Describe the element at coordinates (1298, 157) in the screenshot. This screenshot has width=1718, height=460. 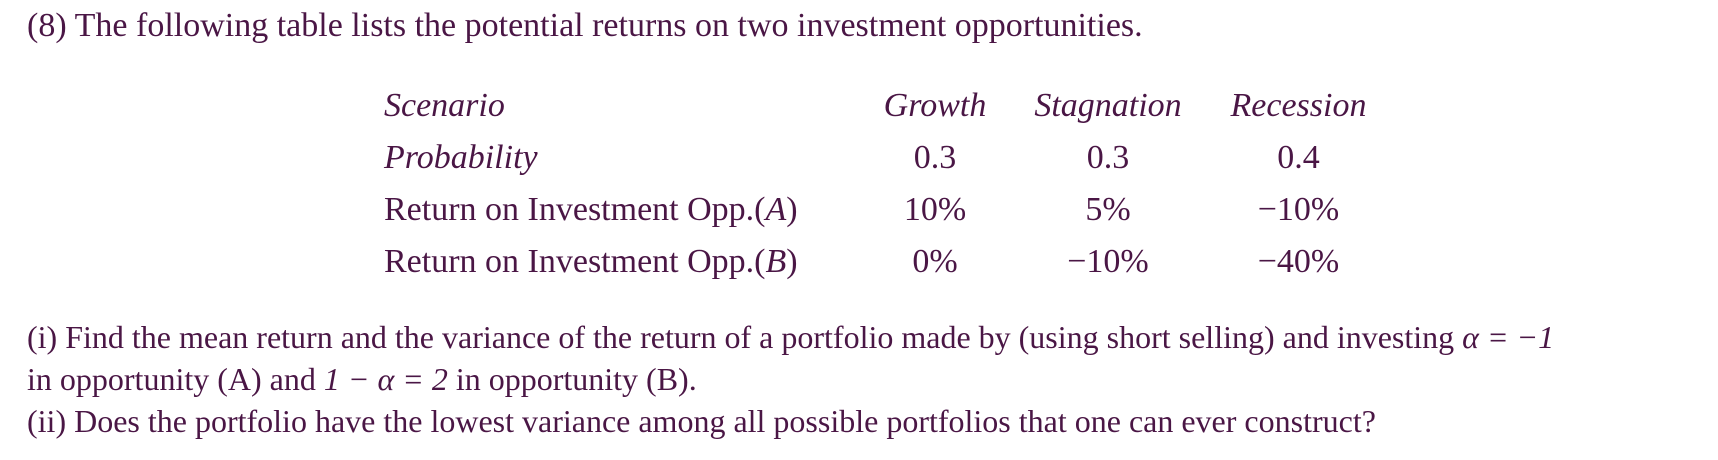
I see `table-cell: 0.4` at that location.